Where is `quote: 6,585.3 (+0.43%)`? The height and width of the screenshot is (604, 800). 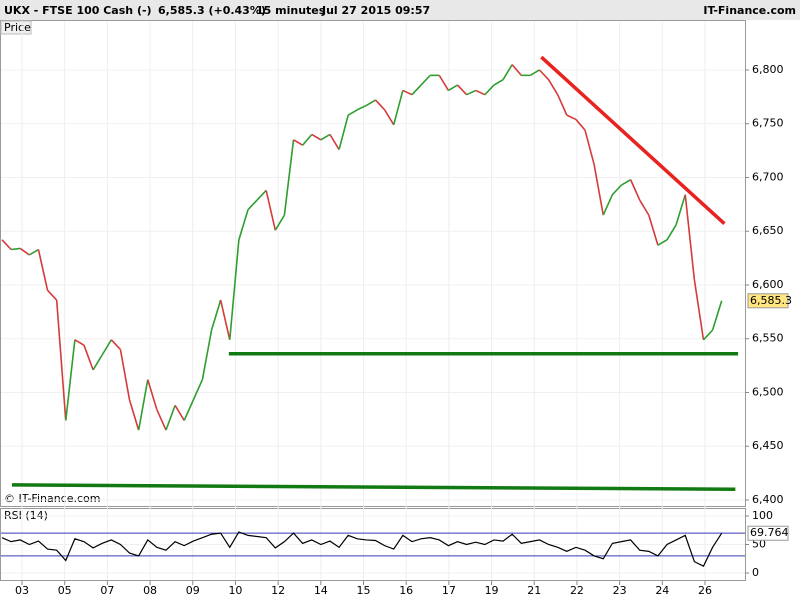 quote: 6,585.3 (+0.43%) is located at coordinates (212, 10).